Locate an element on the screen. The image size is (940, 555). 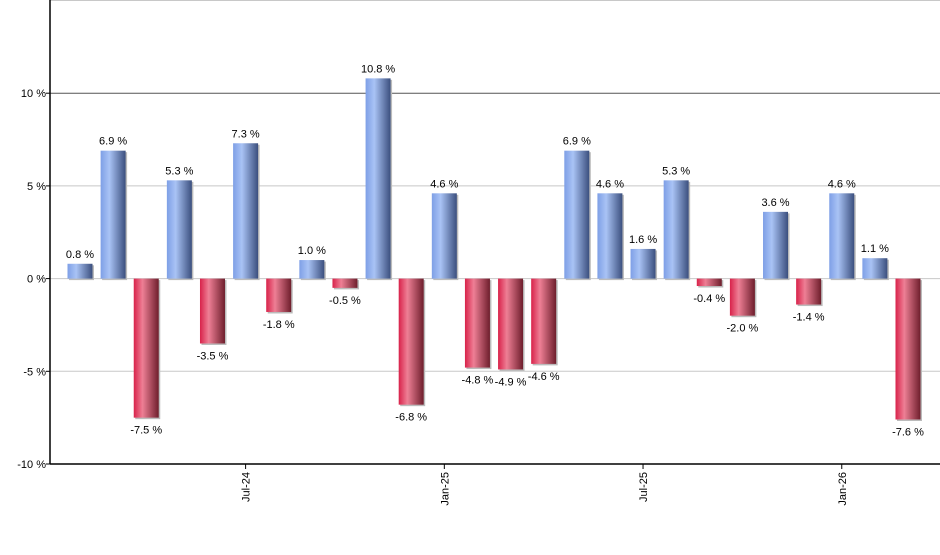
x-tick-label: Jul-25 is located at coordinates (644, 487).